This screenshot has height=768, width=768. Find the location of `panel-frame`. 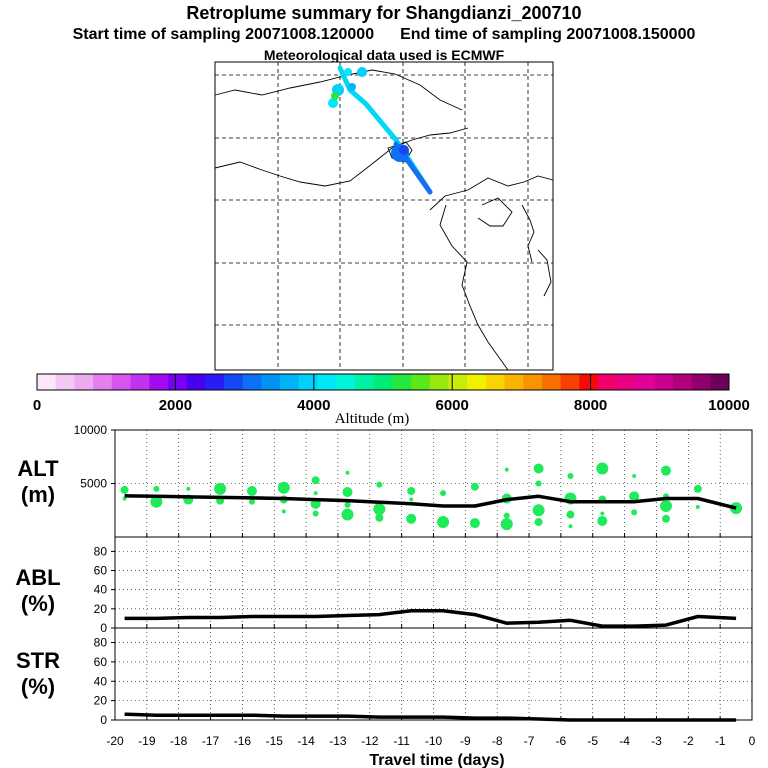

panel-frame is located at coordinates (433, 674).